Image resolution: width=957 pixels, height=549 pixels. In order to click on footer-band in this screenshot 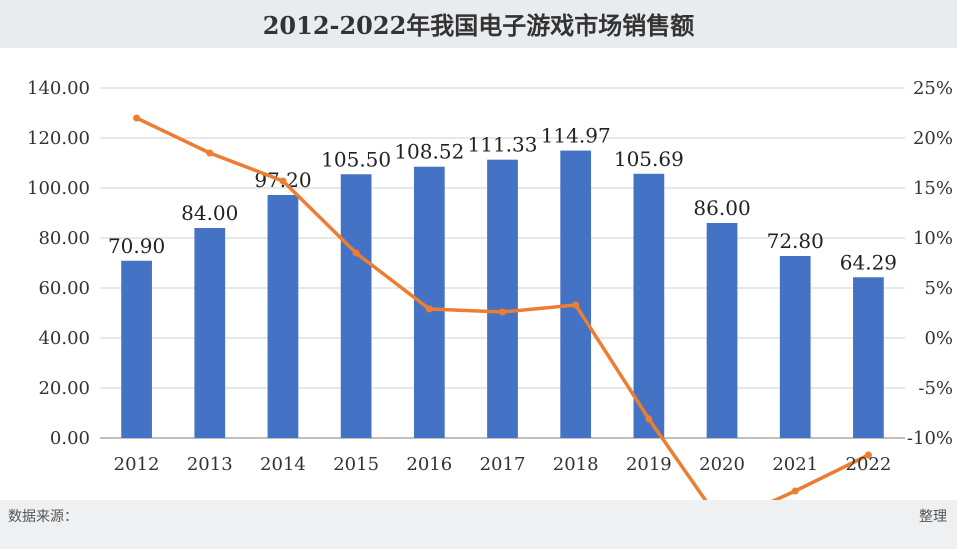, I will do `click(478, 524)`.